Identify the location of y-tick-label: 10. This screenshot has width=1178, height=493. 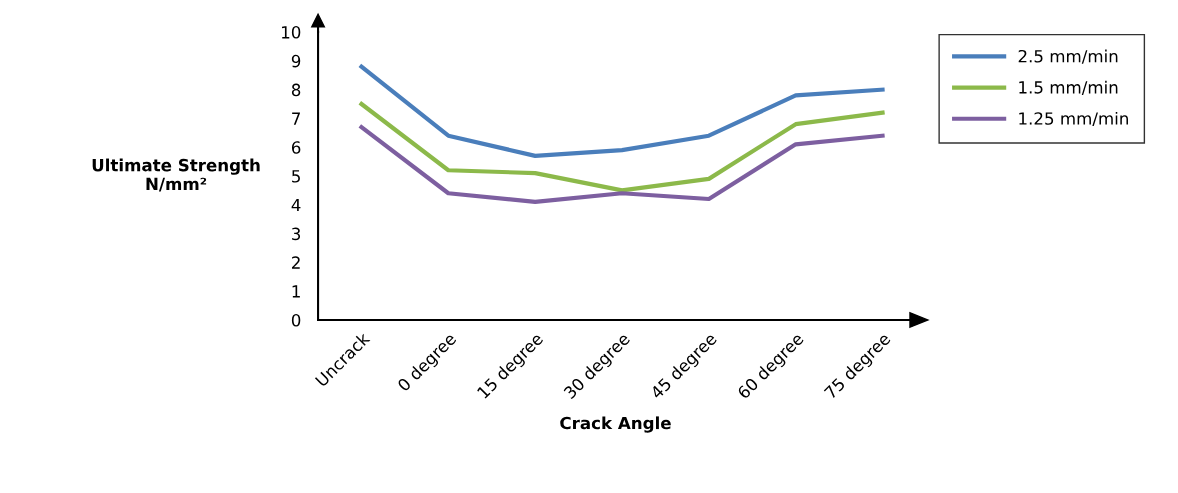
(291, 32).